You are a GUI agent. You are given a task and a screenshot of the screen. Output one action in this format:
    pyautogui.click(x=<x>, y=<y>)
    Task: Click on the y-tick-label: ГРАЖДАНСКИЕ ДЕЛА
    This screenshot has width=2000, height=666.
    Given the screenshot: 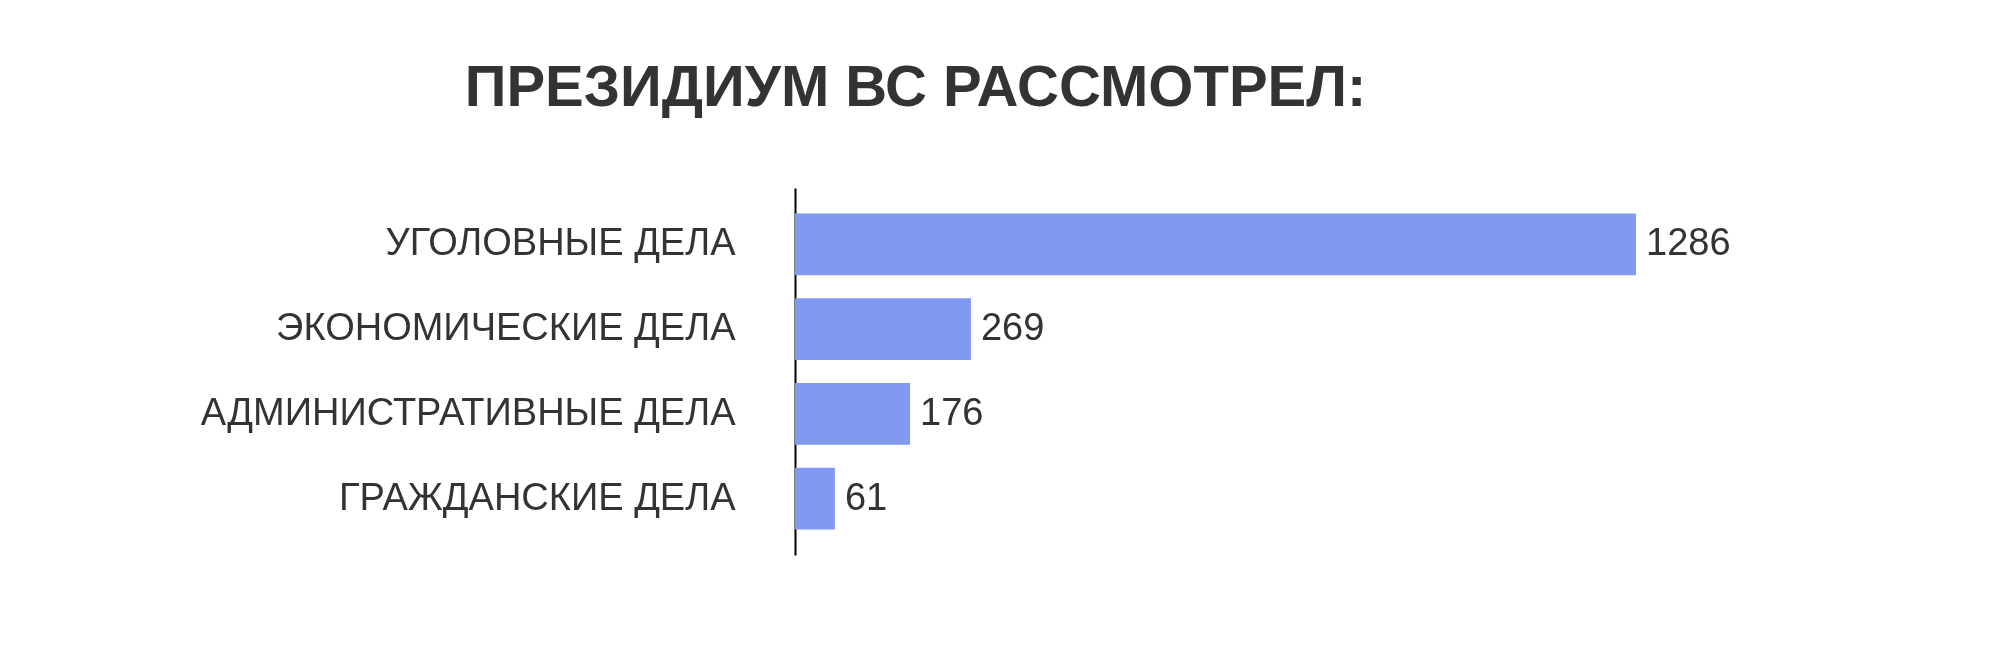 What is the action you would take?
    pyautogui.click(x=538, y=496)
    